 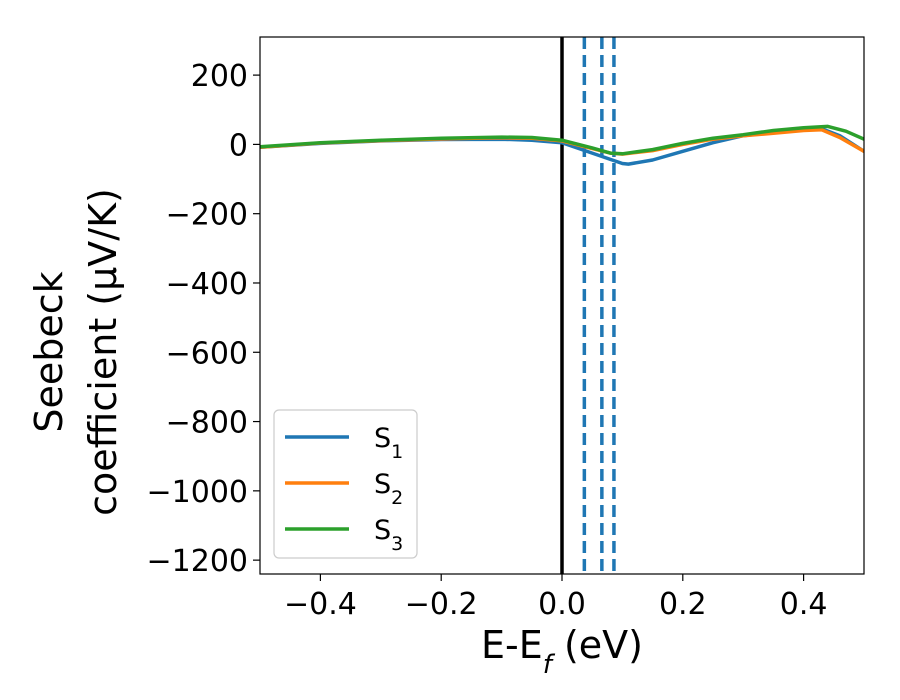 What do you see at coordinates (441, 604) in the screenshot?
I see `x-tick-label: −0.2` at bounding box center [441, 604].